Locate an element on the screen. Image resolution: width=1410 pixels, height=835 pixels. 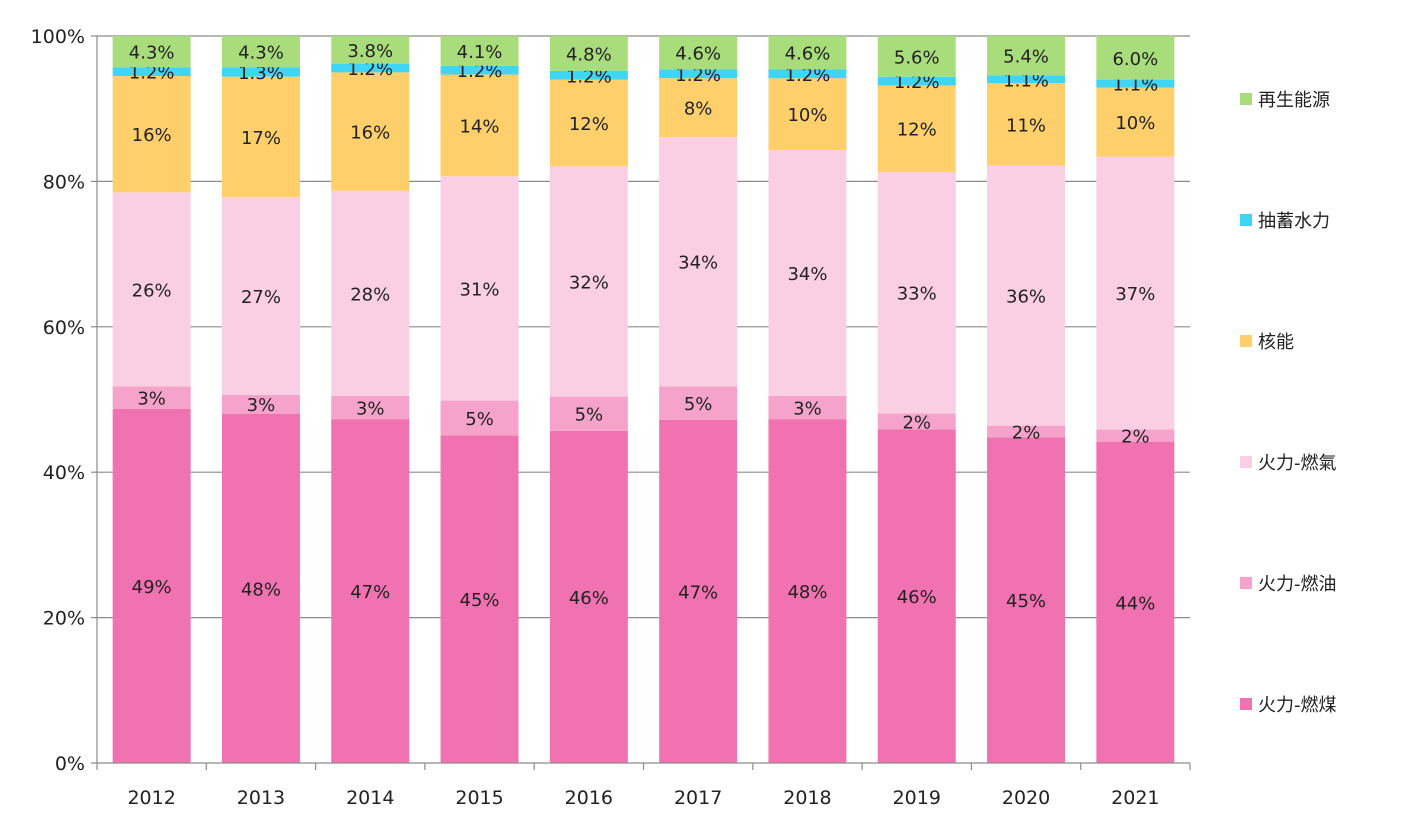
data-label: 17% is located at coordinates (261, 138).